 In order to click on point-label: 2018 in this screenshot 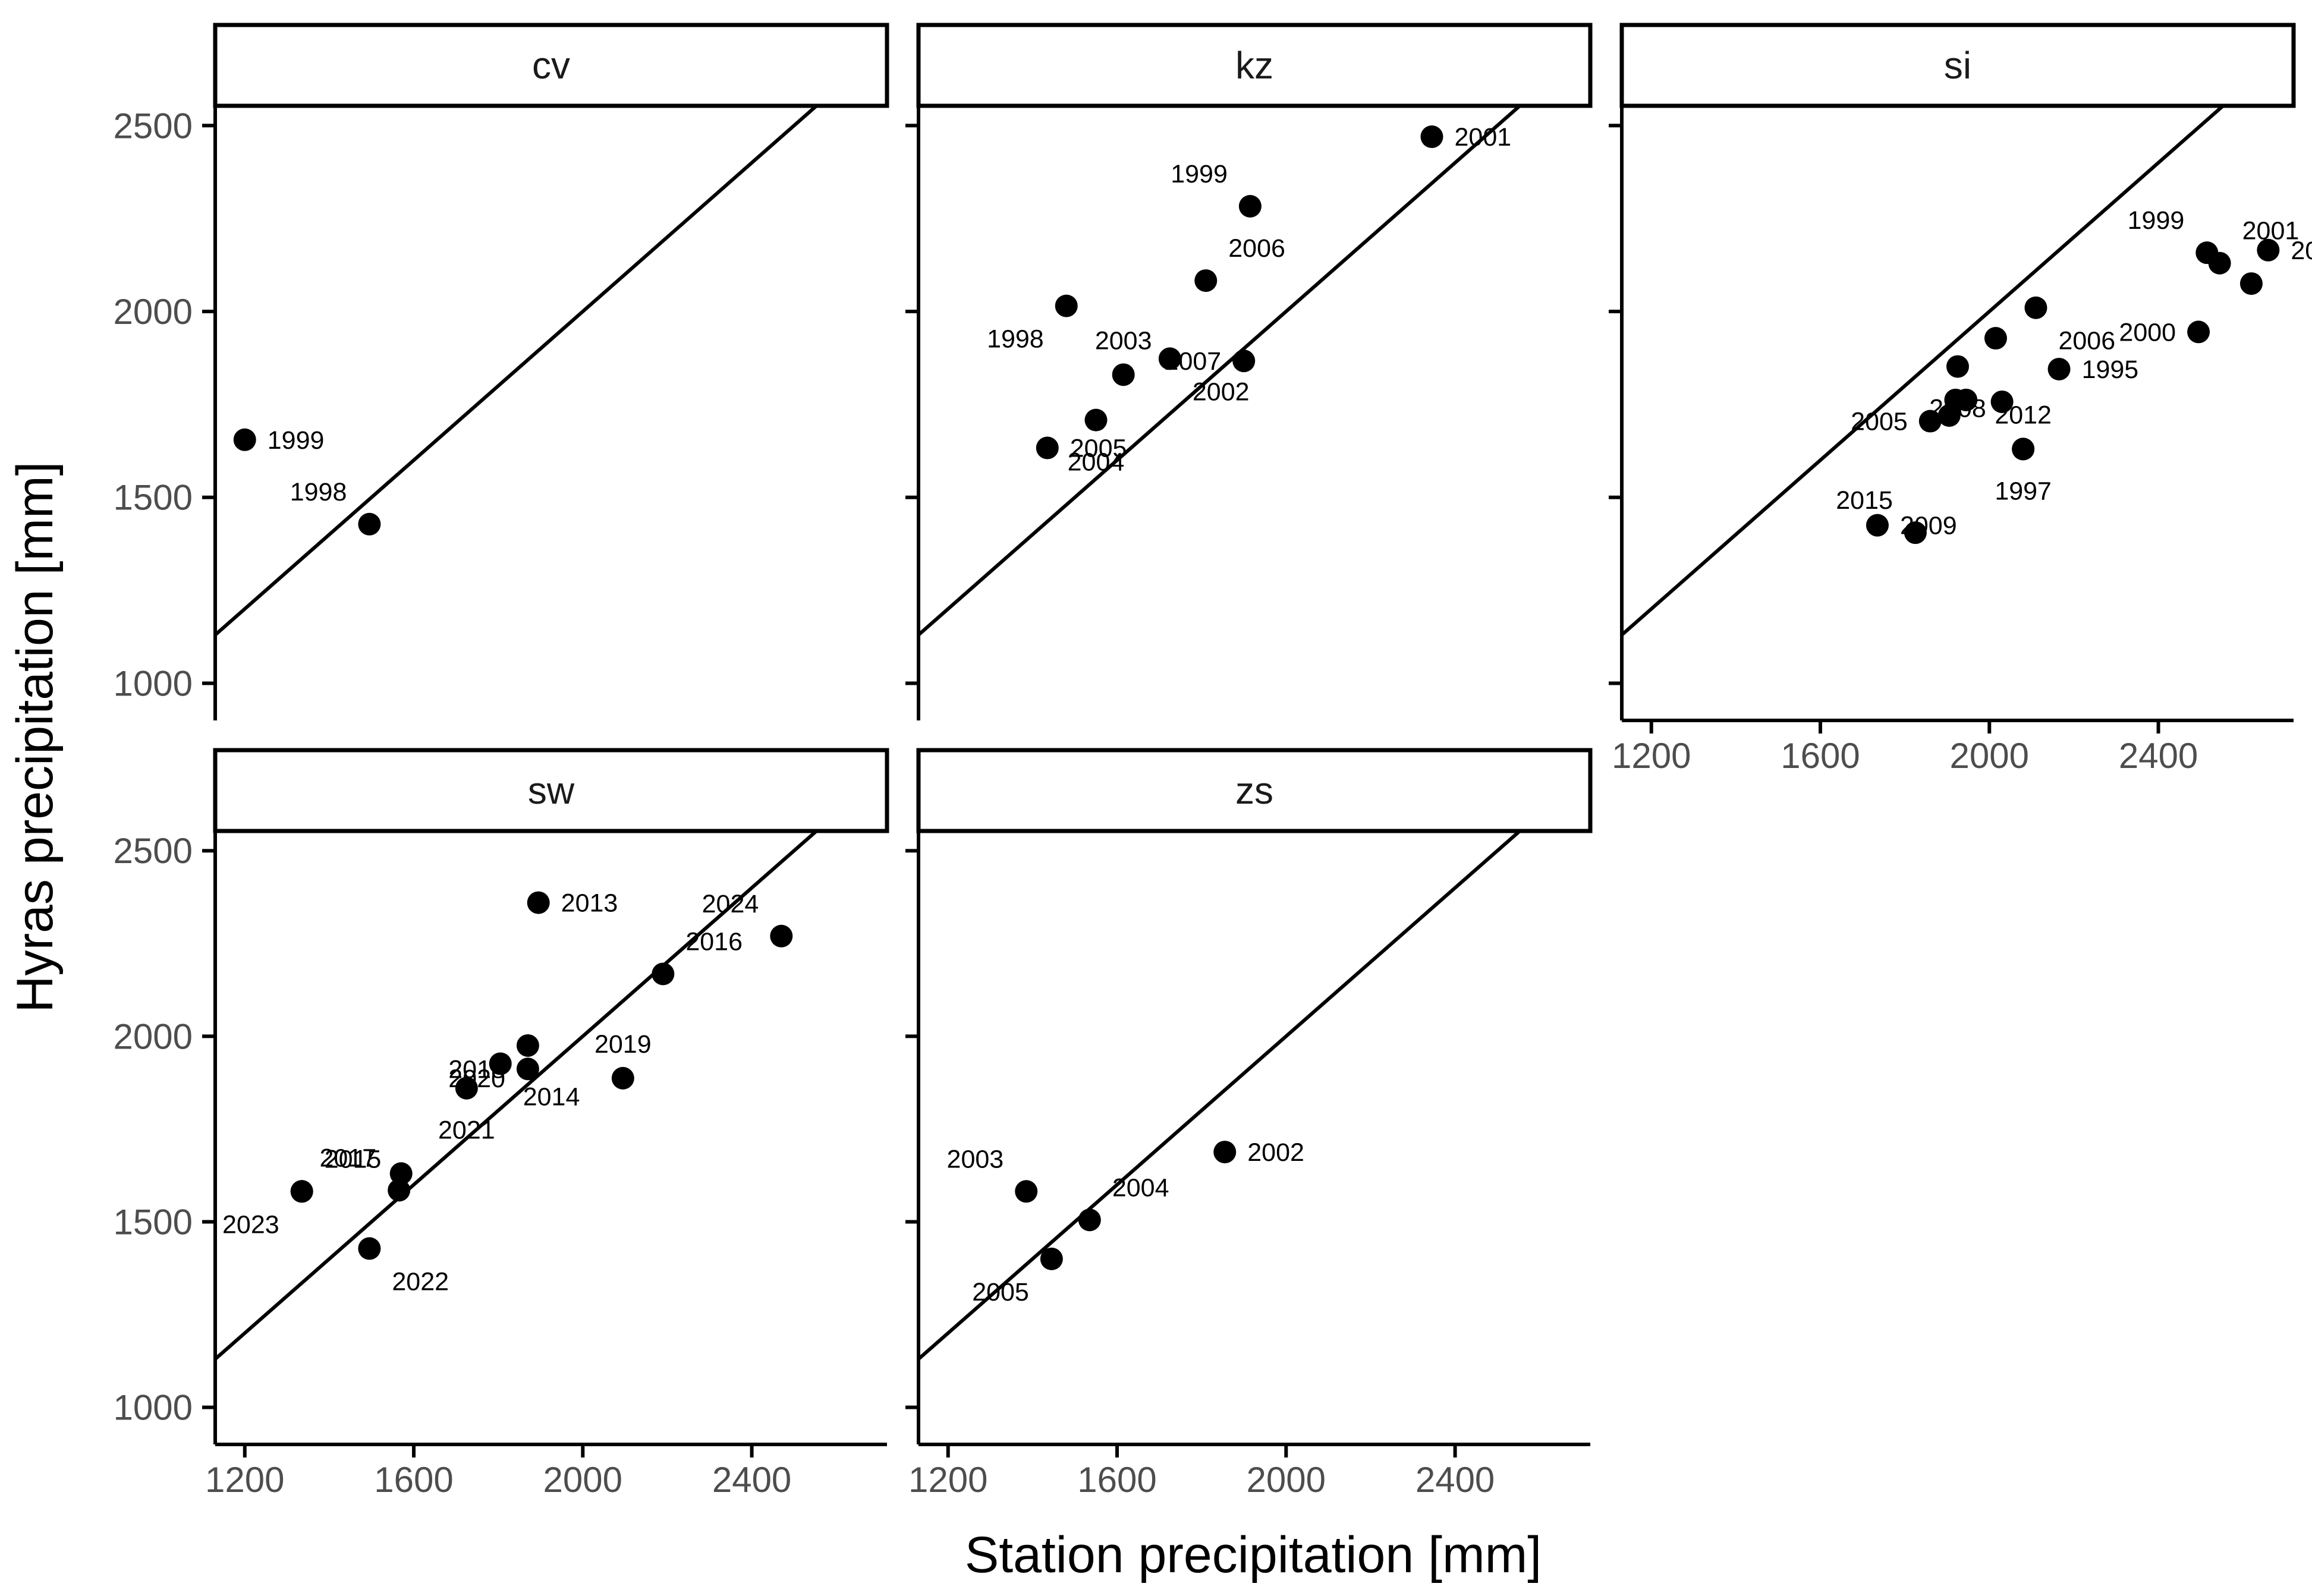, I will do `click(476, 1069)`.